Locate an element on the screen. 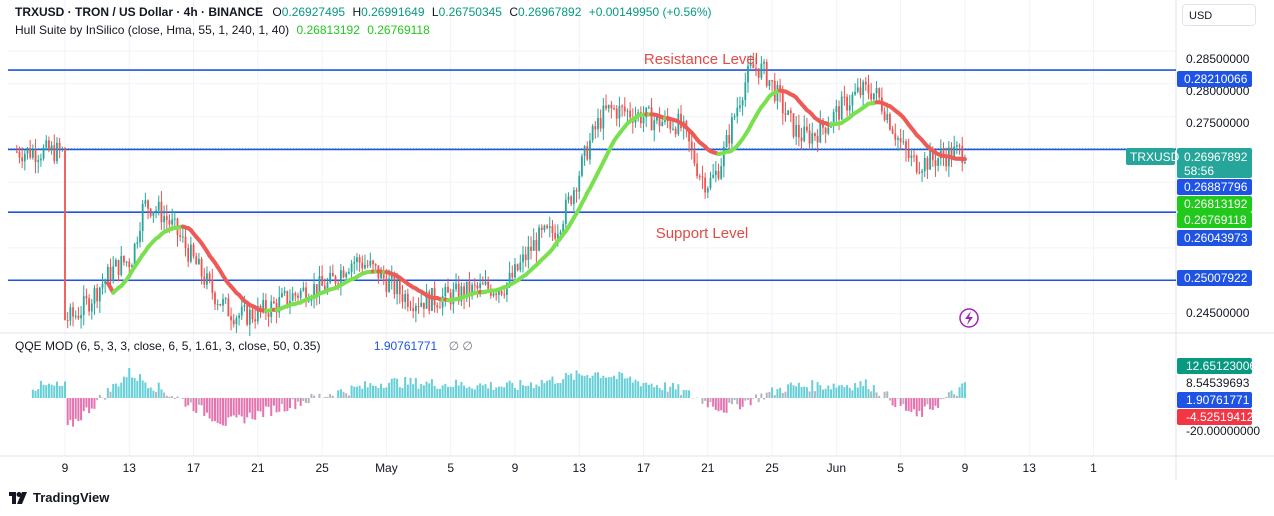 The image size is (1274, 516). currency-button: USD is located at coordinates (1219, 15).